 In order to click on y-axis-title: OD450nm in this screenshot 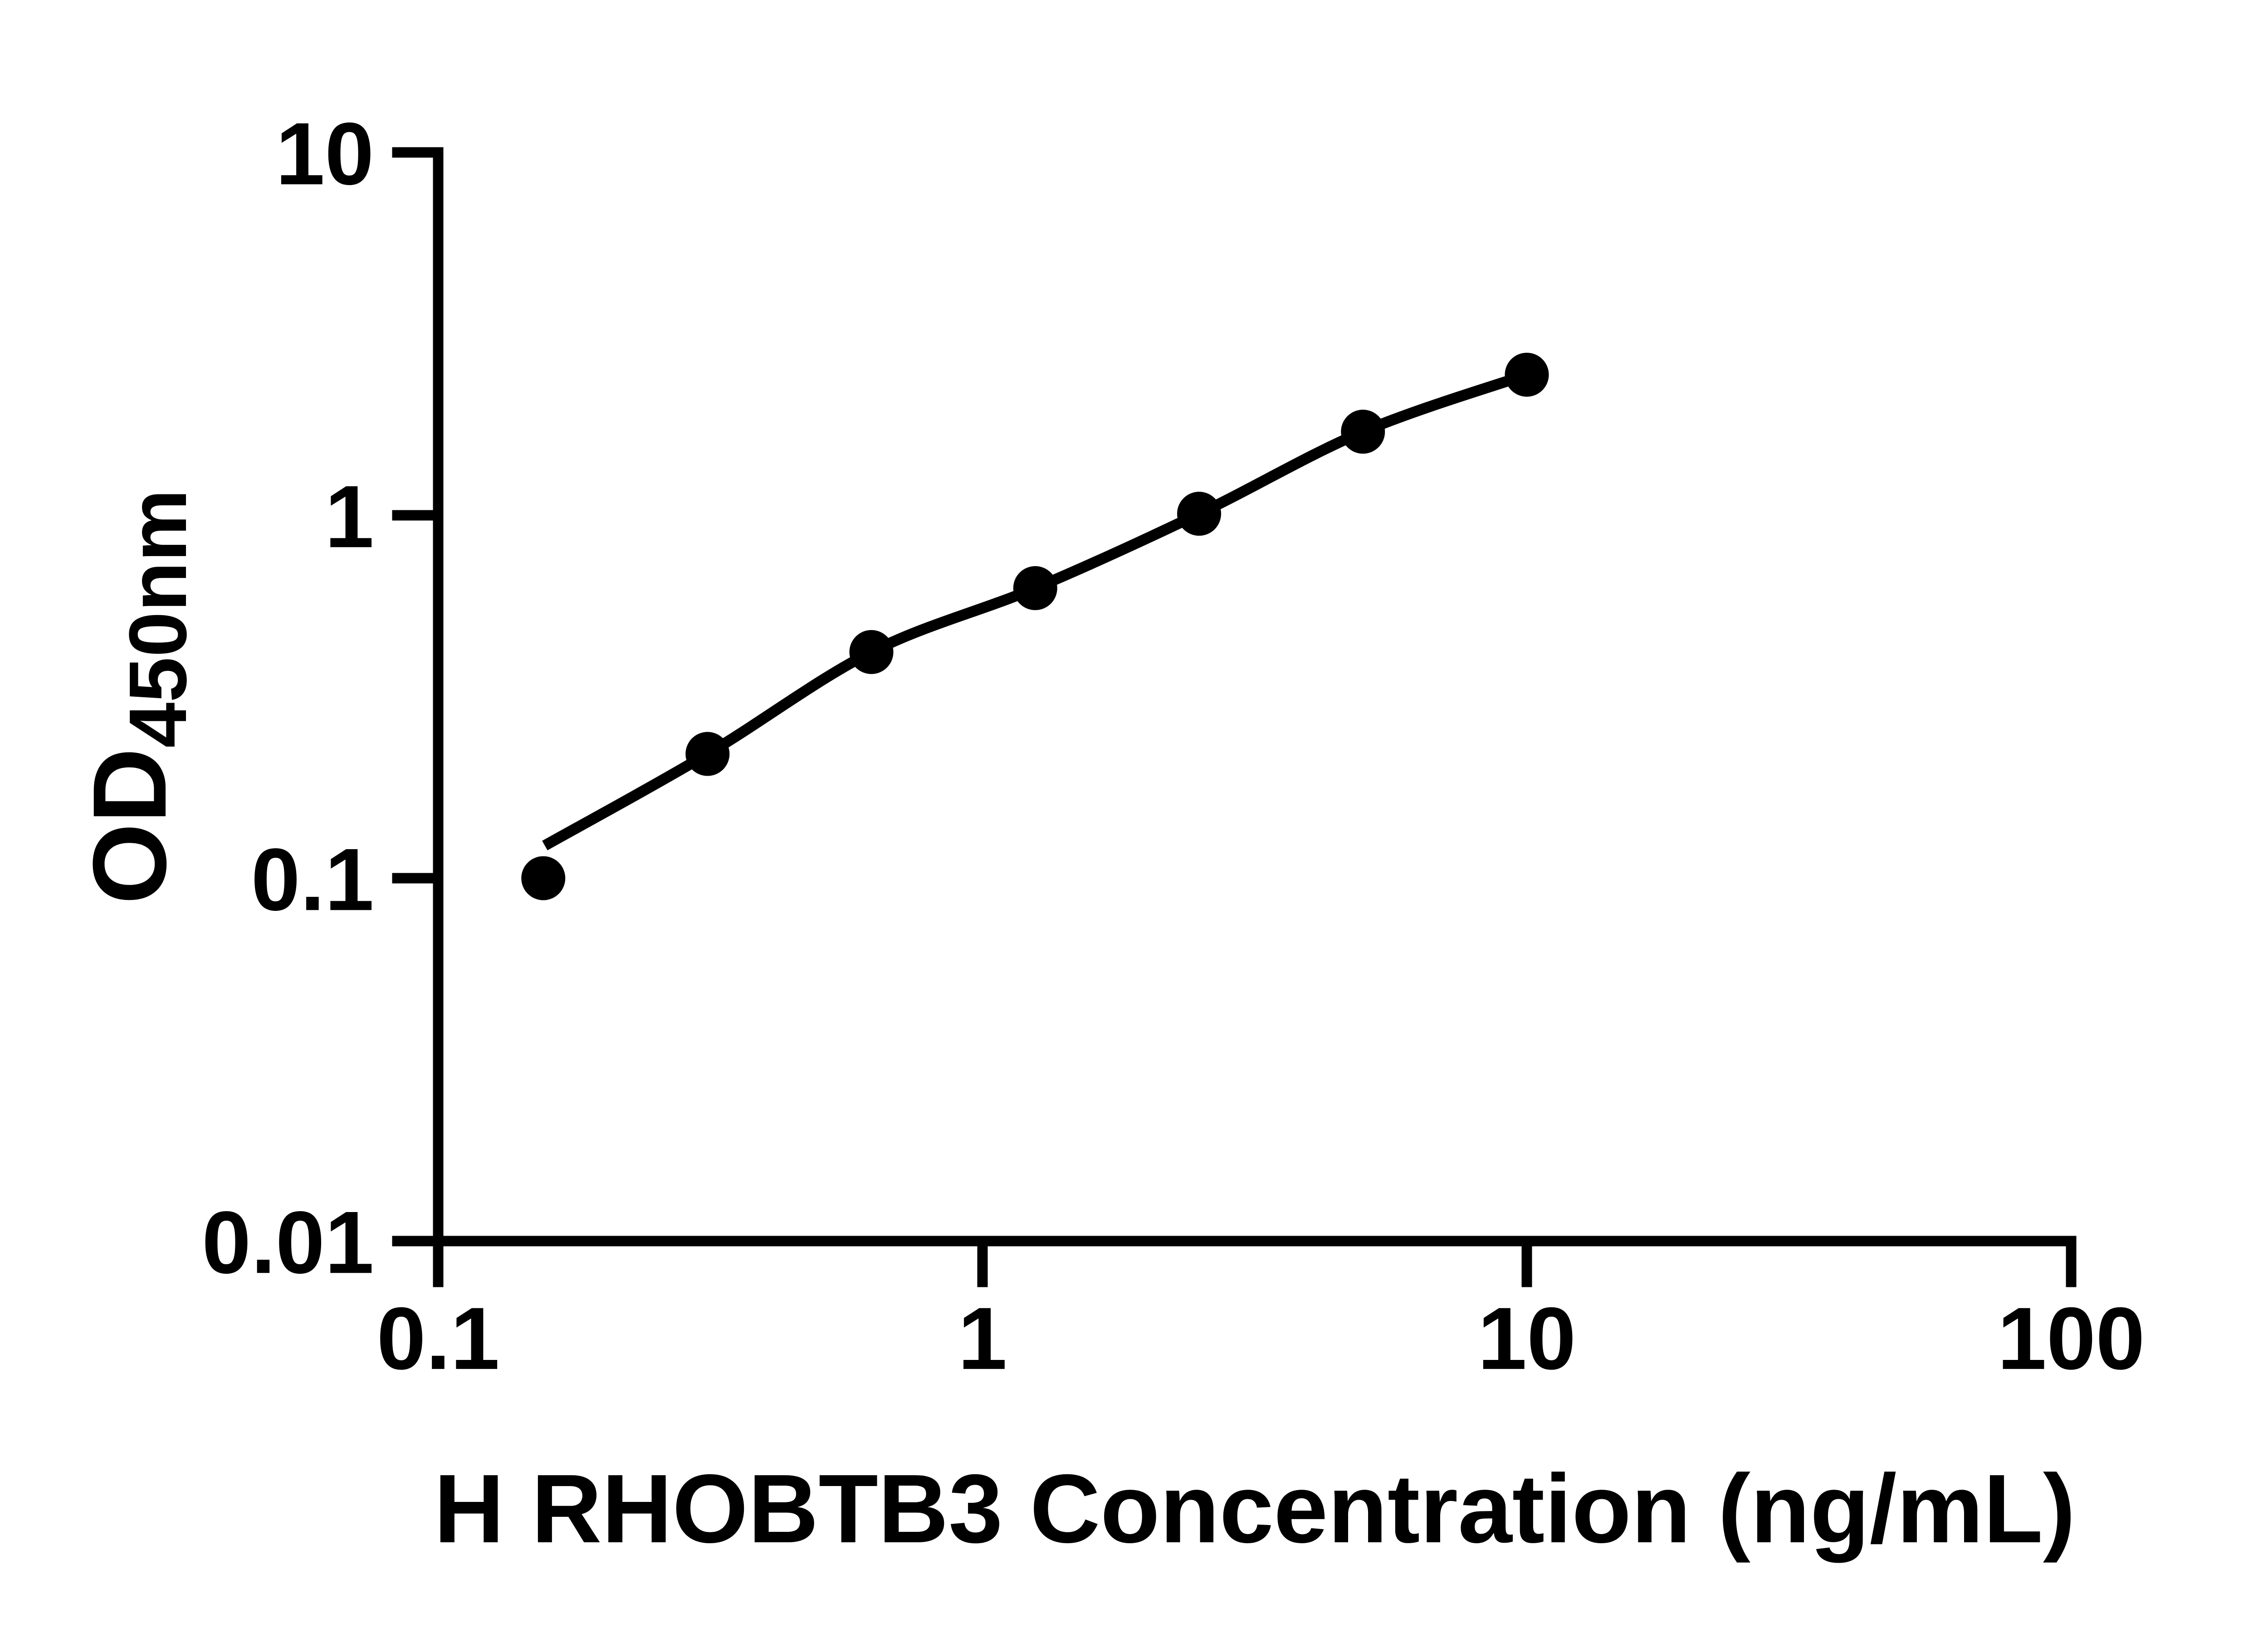, I will do `click(137, 696)`.